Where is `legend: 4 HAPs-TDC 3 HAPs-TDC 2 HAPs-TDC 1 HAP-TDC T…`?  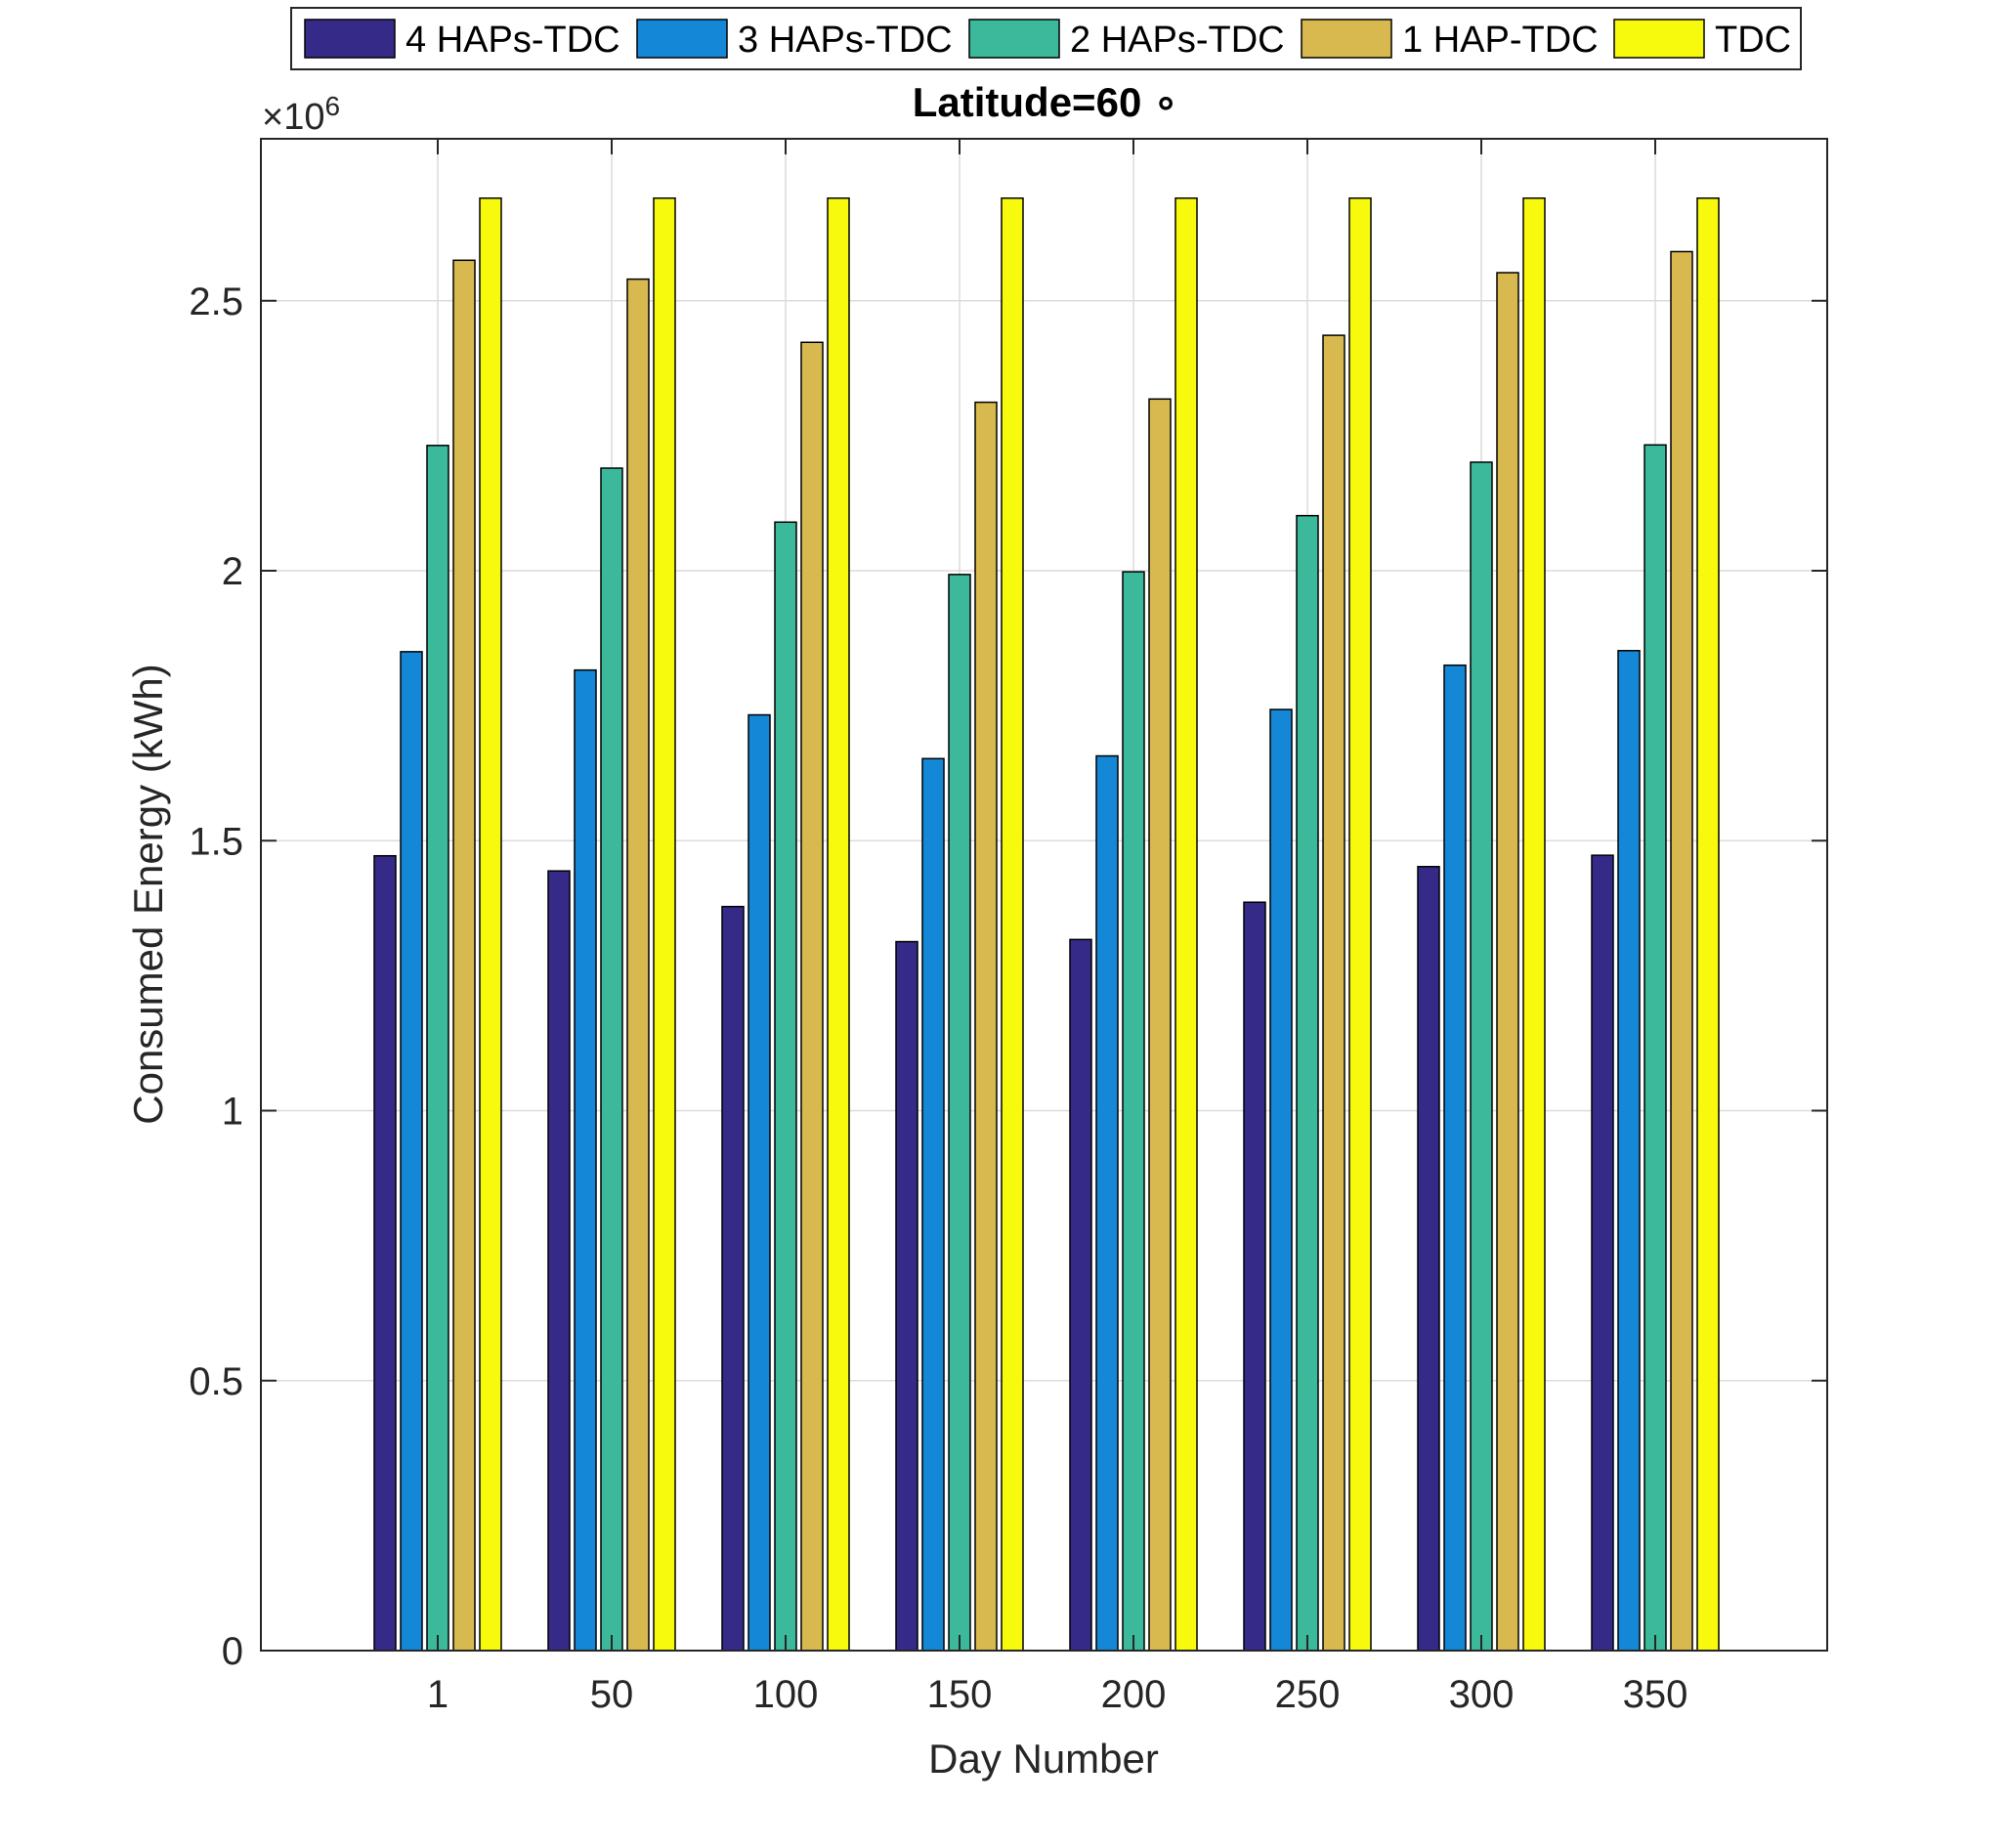
legend: 4 HAPs-TDC 3 HAPs-TDC 2 HAPs-TDC 1 HAP-TDC T… is located at coordinates (1046, 38).